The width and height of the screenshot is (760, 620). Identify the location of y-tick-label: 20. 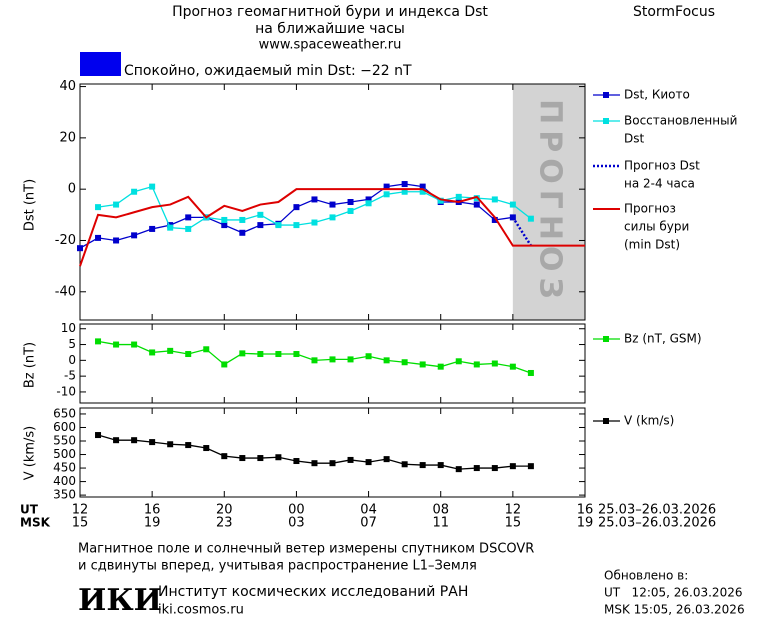
(67, 137).